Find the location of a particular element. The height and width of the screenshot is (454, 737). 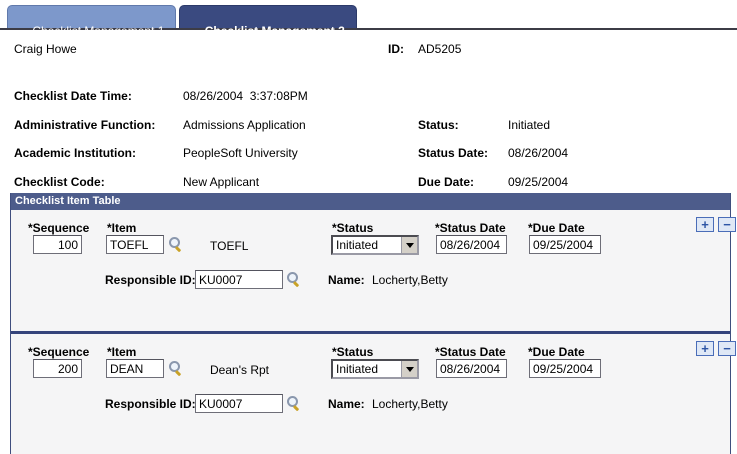

status-label: Status: is located at coordinates (438, 125).